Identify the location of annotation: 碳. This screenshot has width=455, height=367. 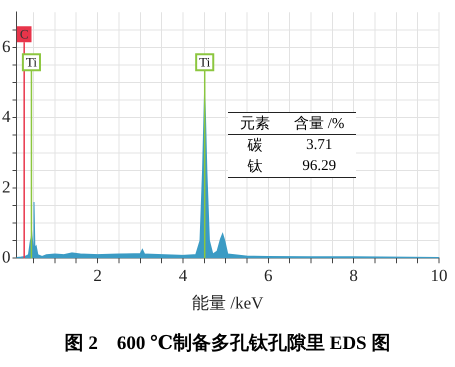
(255, 146).